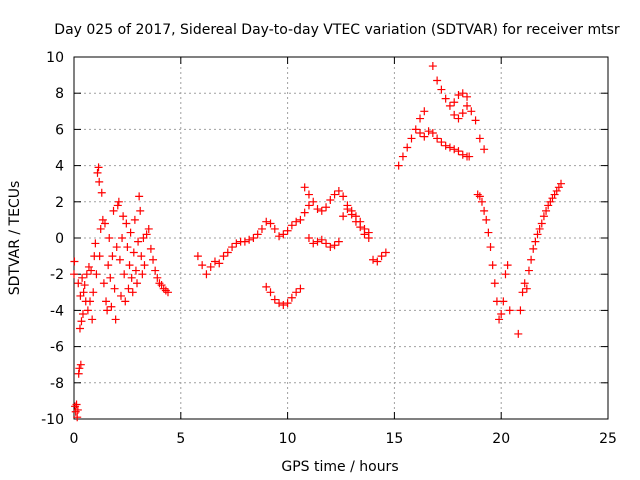 Image resolution: width=640 pixels, height=480 pixels. Describe the element at coordinates (59, 130) in the screenshot. I see `y-tick-label: 6` at that location.